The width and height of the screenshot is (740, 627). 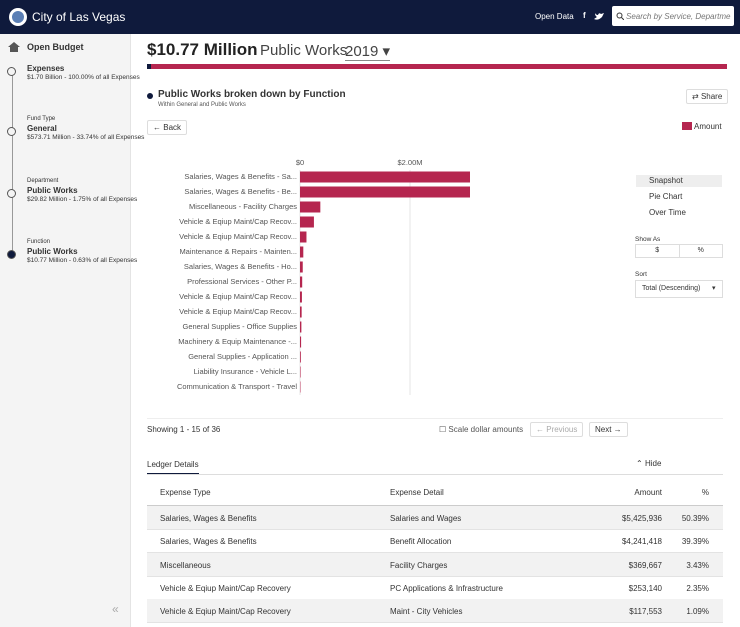 I want to click on showing: Showing 1 - 15 of 36, so click(x=184, y=429).